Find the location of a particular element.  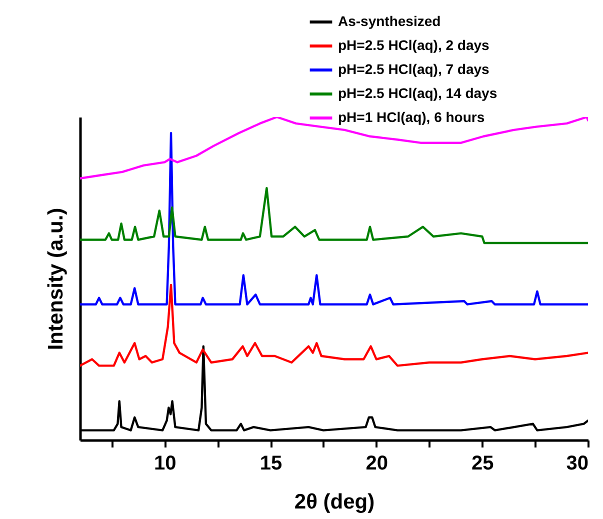

y-axis-title: Intensity (a.u.) is located at coordinates (56, 279).